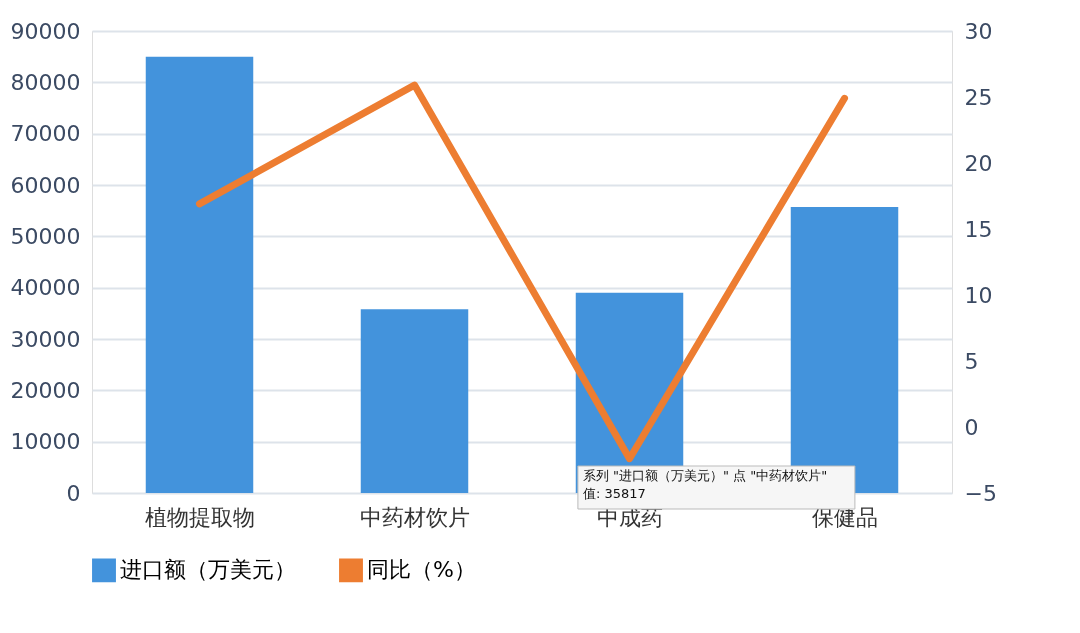 The image size is (1080, 633). Describe the element at coordinates (971, 361) in the screenshot. I see `y2-tick-label: 5` at that location.